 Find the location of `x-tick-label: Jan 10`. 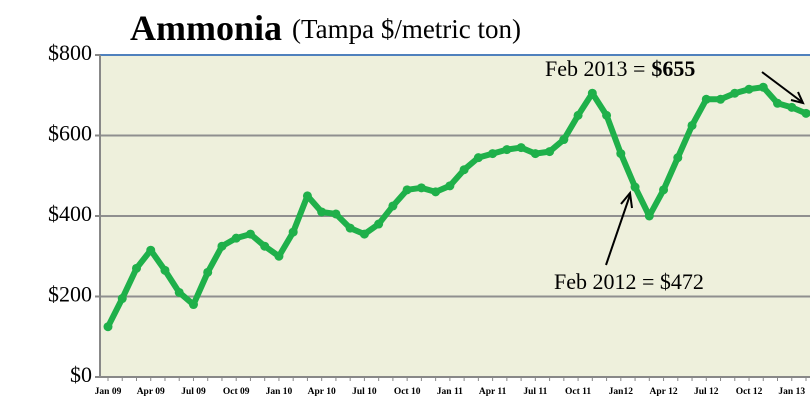

x-tick-label: Jan 10 is located at coordinates (279, 392).